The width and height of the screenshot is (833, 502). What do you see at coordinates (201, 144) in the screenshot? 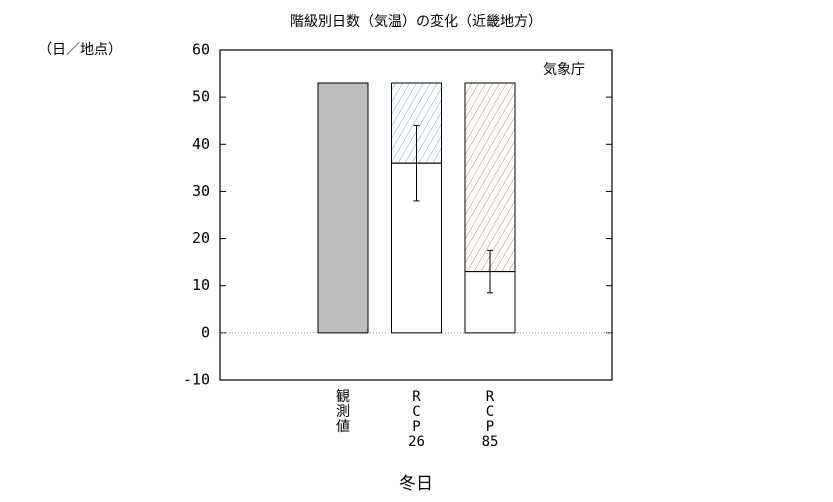
I see `y-tick-label: 40` at bounding box center [201, 144].